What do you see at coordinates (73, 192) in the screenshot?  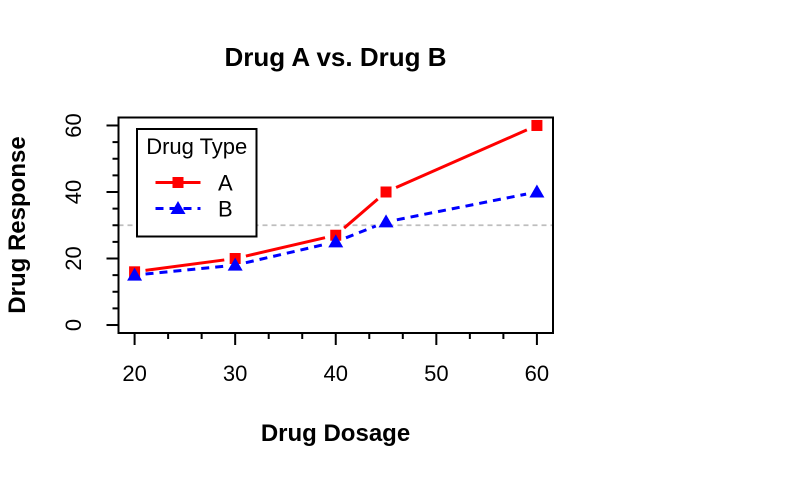 I see `y-tick-label: 40` at bounding box center [73, 192].